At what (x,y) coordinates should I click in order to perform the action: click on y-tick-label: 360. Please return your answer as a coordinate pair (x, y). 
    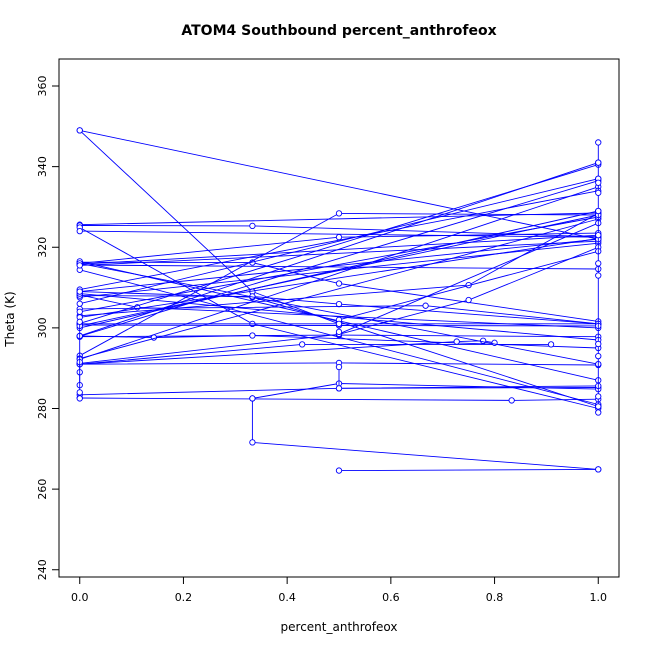
    Looking at the image, I should click on (42, 86).